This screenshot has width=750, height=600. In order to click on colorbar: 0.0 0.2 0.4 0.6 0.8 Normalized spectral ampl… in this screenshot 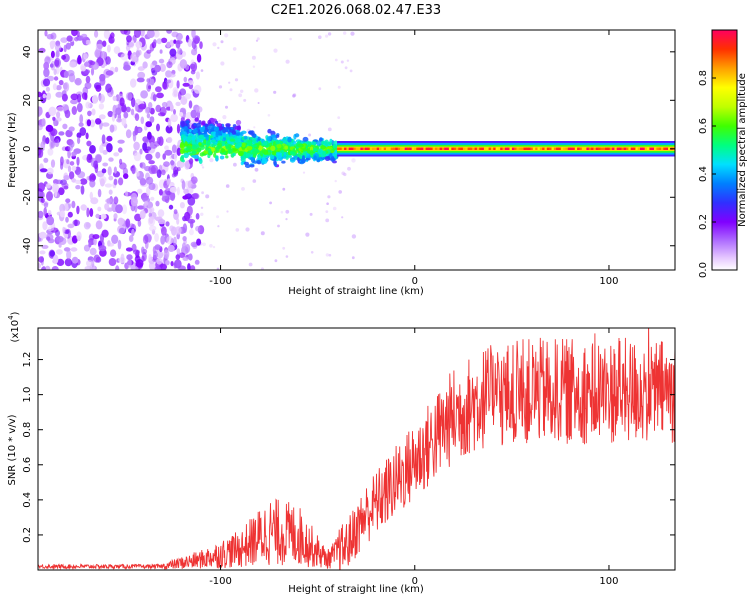, I will do `click(723, 153)`.